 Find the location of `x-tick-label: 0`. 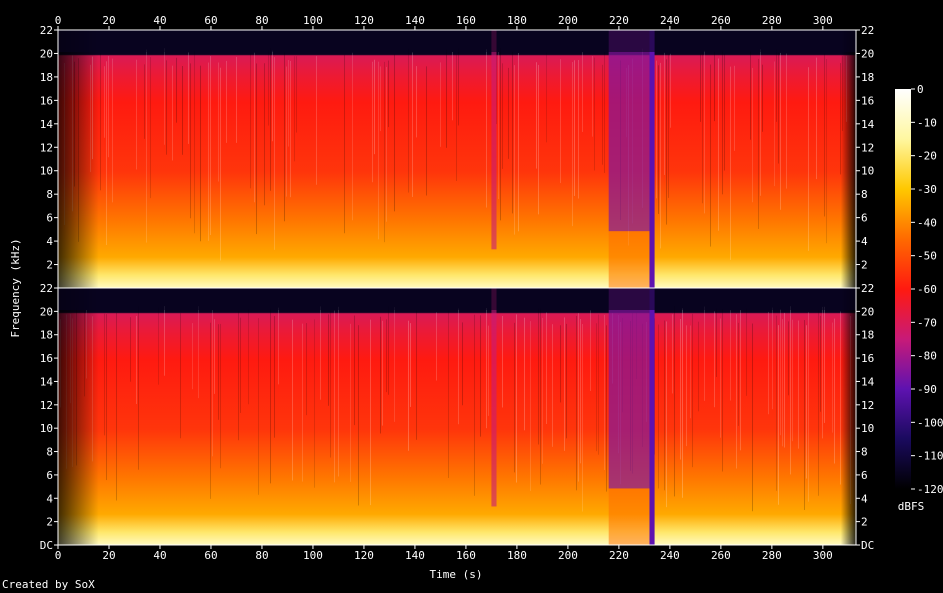

x-tick-label: 0 is located at coordinates (58, 555).